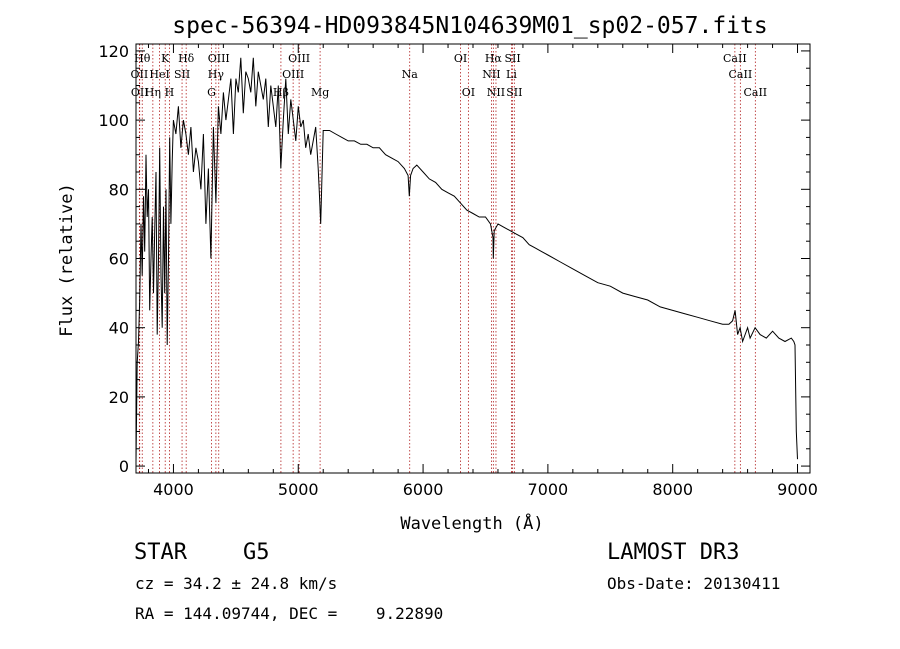 The height and width of the screenshot is (649, 900). Describe the element at coordinates (755, 92) in the screenshot. I see `line-label-27: CaII` at that location.